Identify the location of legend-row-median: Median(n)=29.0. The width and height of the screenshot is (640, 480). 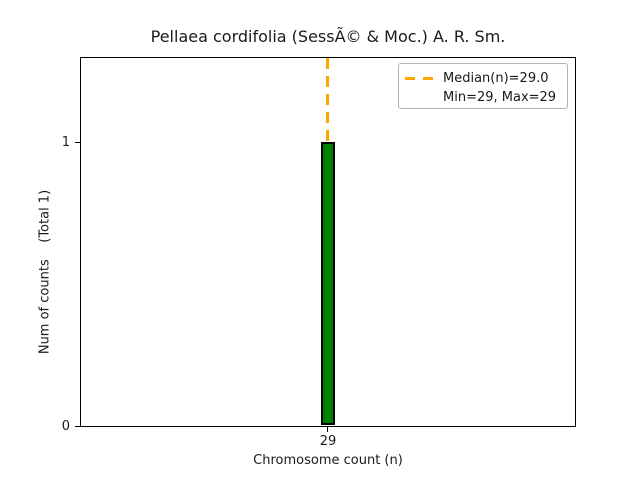
(482, 78).